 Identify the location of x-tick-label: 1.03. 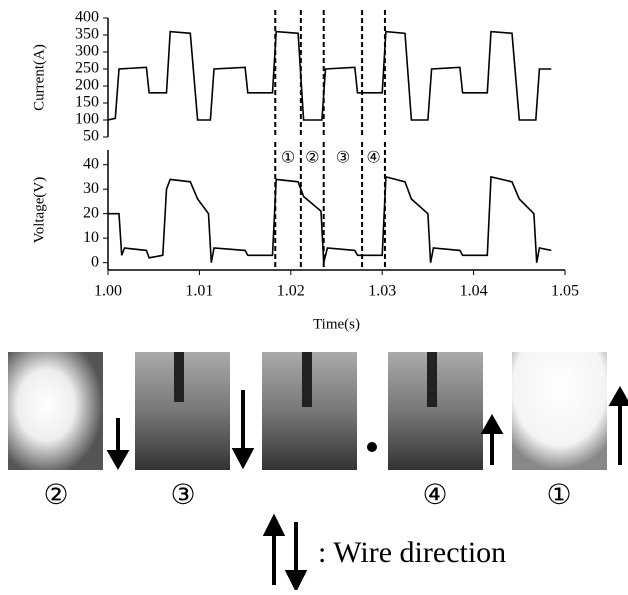
(382, 291).